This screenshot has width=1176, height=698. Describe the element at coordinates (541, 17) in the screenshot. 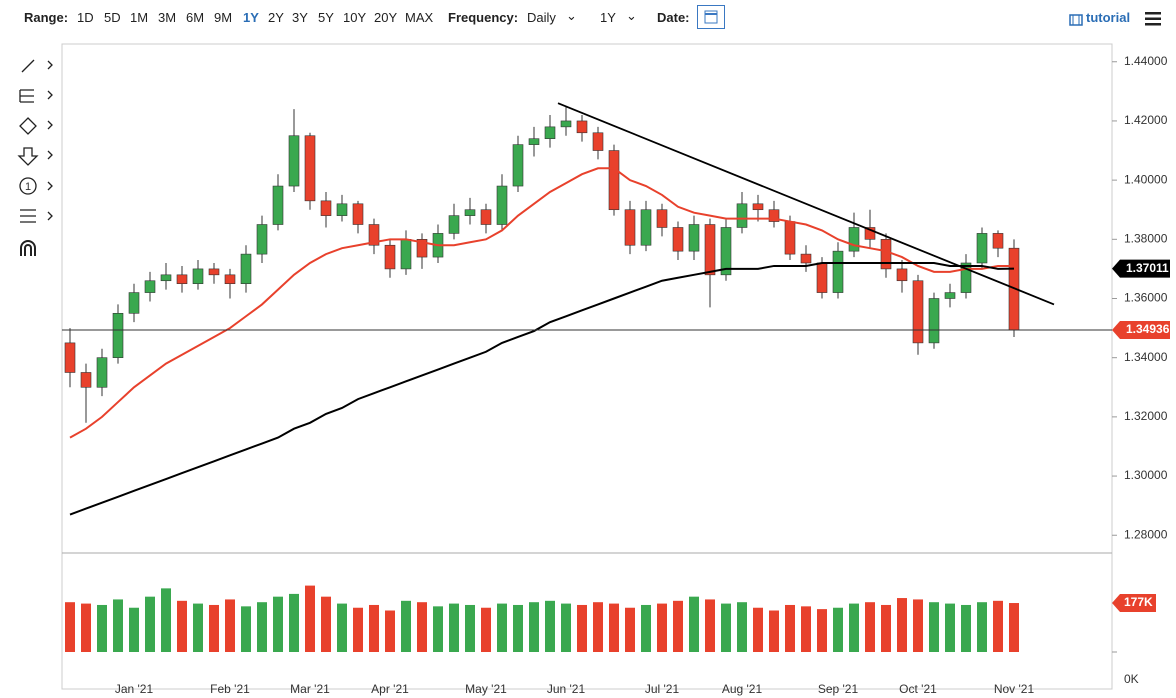

I see `frequency-select: Daily` at that location.